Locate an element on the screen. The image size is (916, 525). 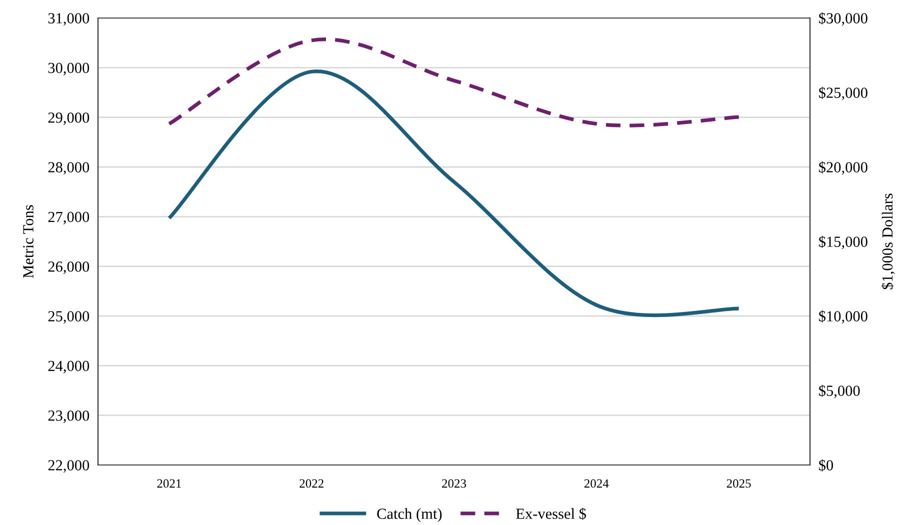
x-tick-label: 2024 is located at coordinates (596, 483).